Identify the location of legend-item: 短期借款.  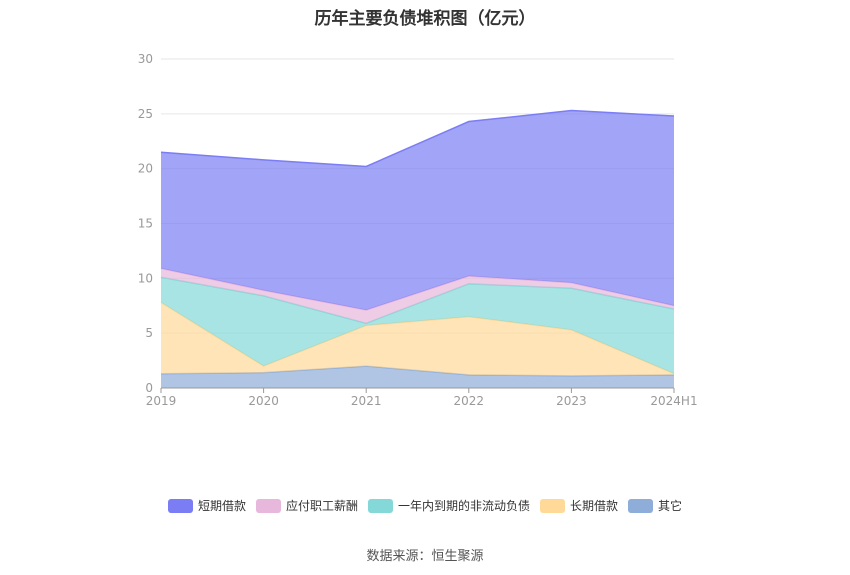
(206, 505).